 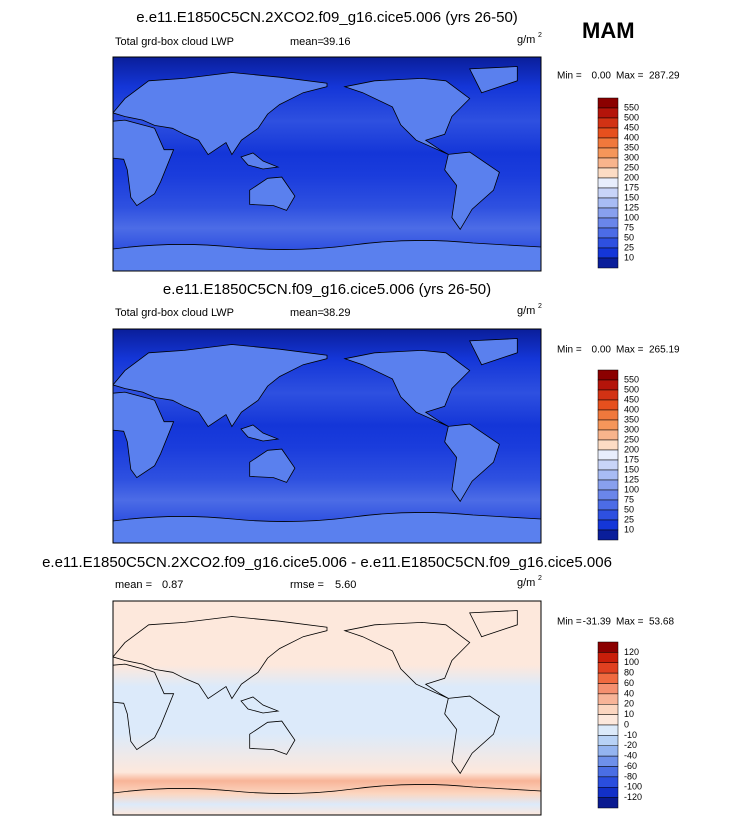 What do you see at coordinates (307, 585) in the screenshot?
I see `rmse-label: rmse =` at bounding box center [307, 585].